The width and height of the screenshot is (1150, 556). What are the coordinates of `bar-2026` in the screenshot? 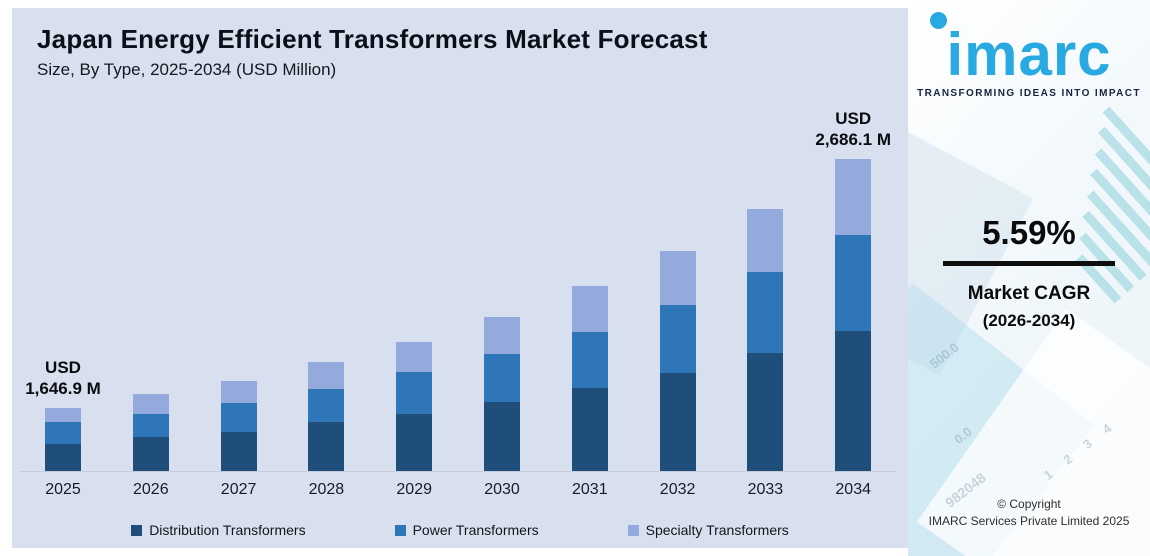 It's located at (150, 432).